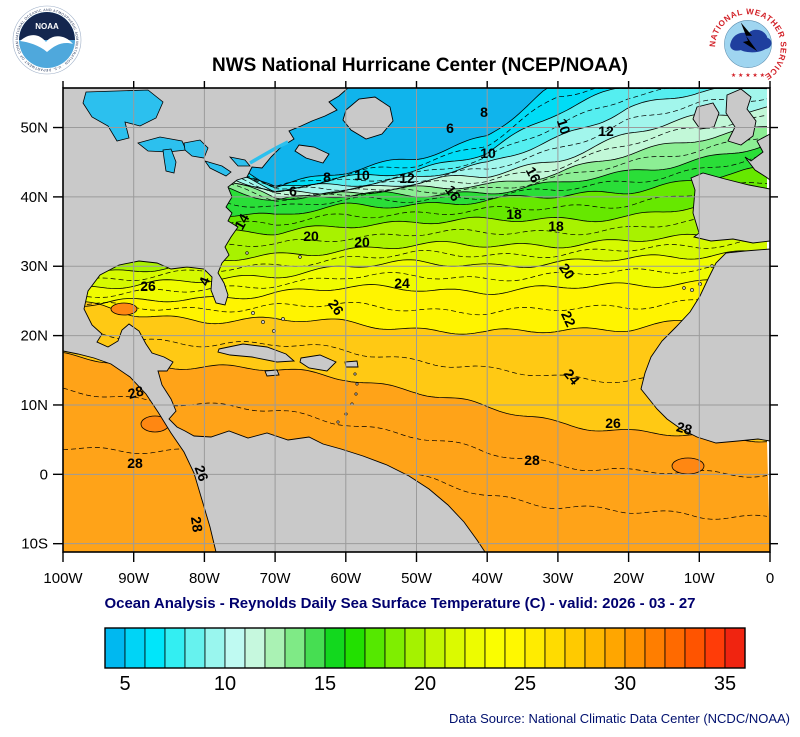  What do you see at coordinates (749, 37) in the screenshot?
I see `nws-lightning-icon` at bounding box center [749, 37].